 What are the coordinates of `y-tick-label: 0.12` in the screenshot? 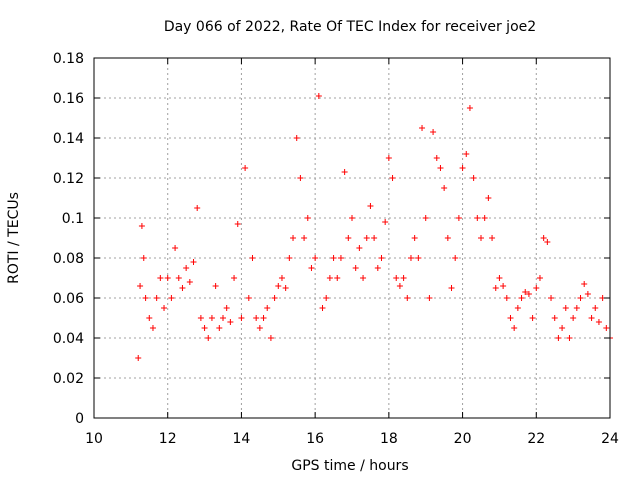 It's located at (68, 179).